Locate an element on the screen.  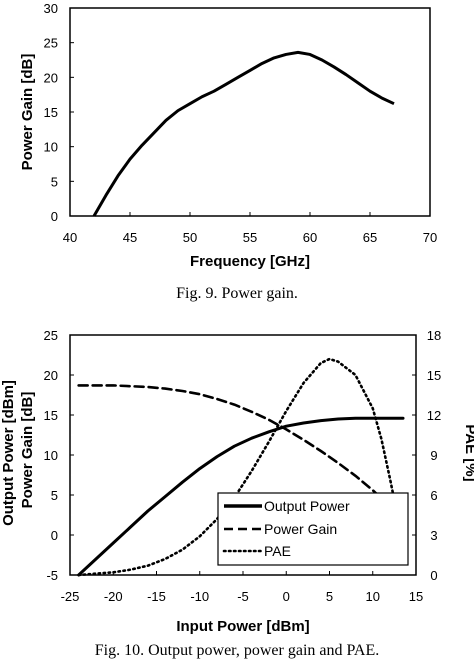
legend-label-pae: PAE is located at coordinates (277, 551).